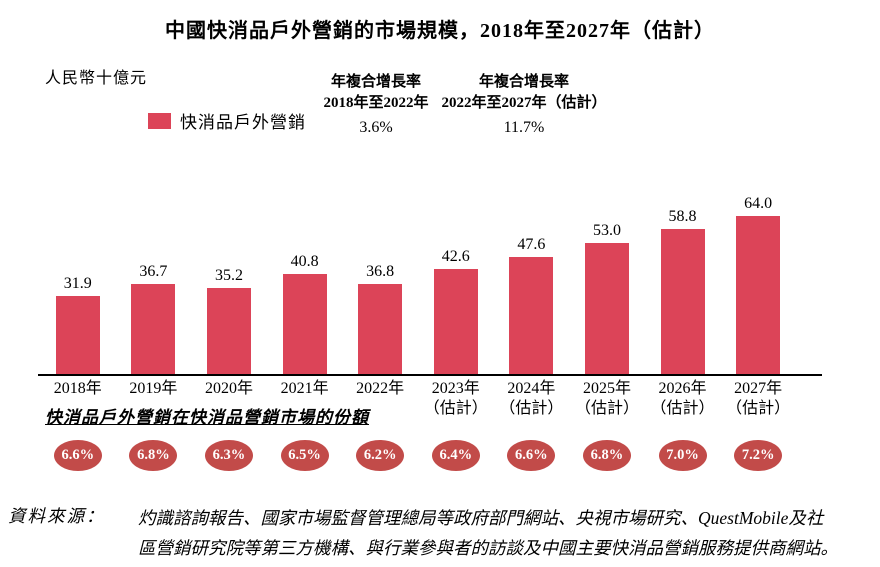  I want to click on bar-group: 53.0, so click(607, 298).